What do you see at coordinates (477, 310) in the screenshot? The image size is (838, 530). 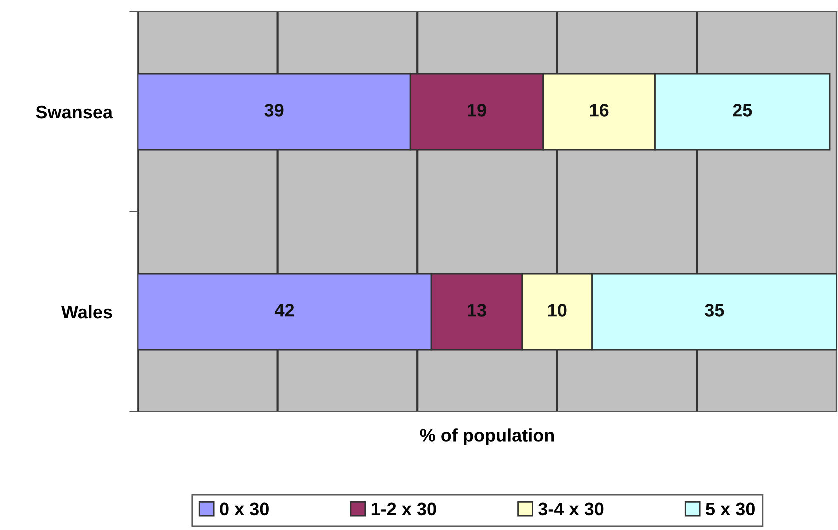 I see `data-label: 13` at bounding box center [477, 310].